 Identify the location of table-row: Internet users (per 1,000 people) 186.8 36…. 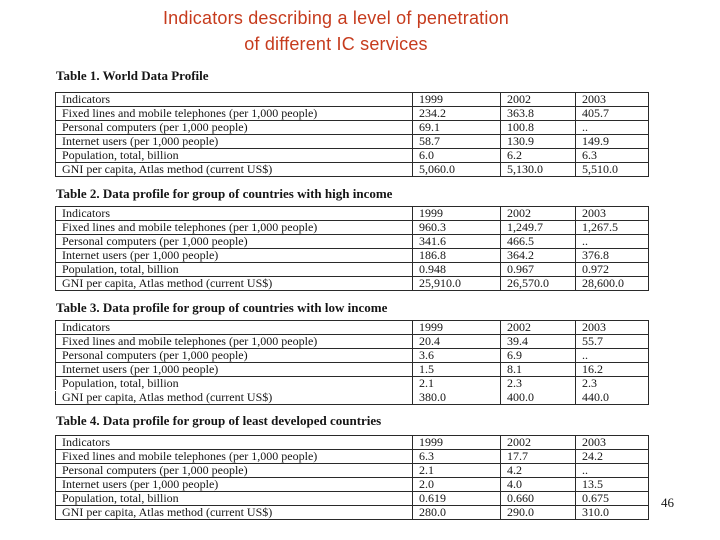
(352, 255).